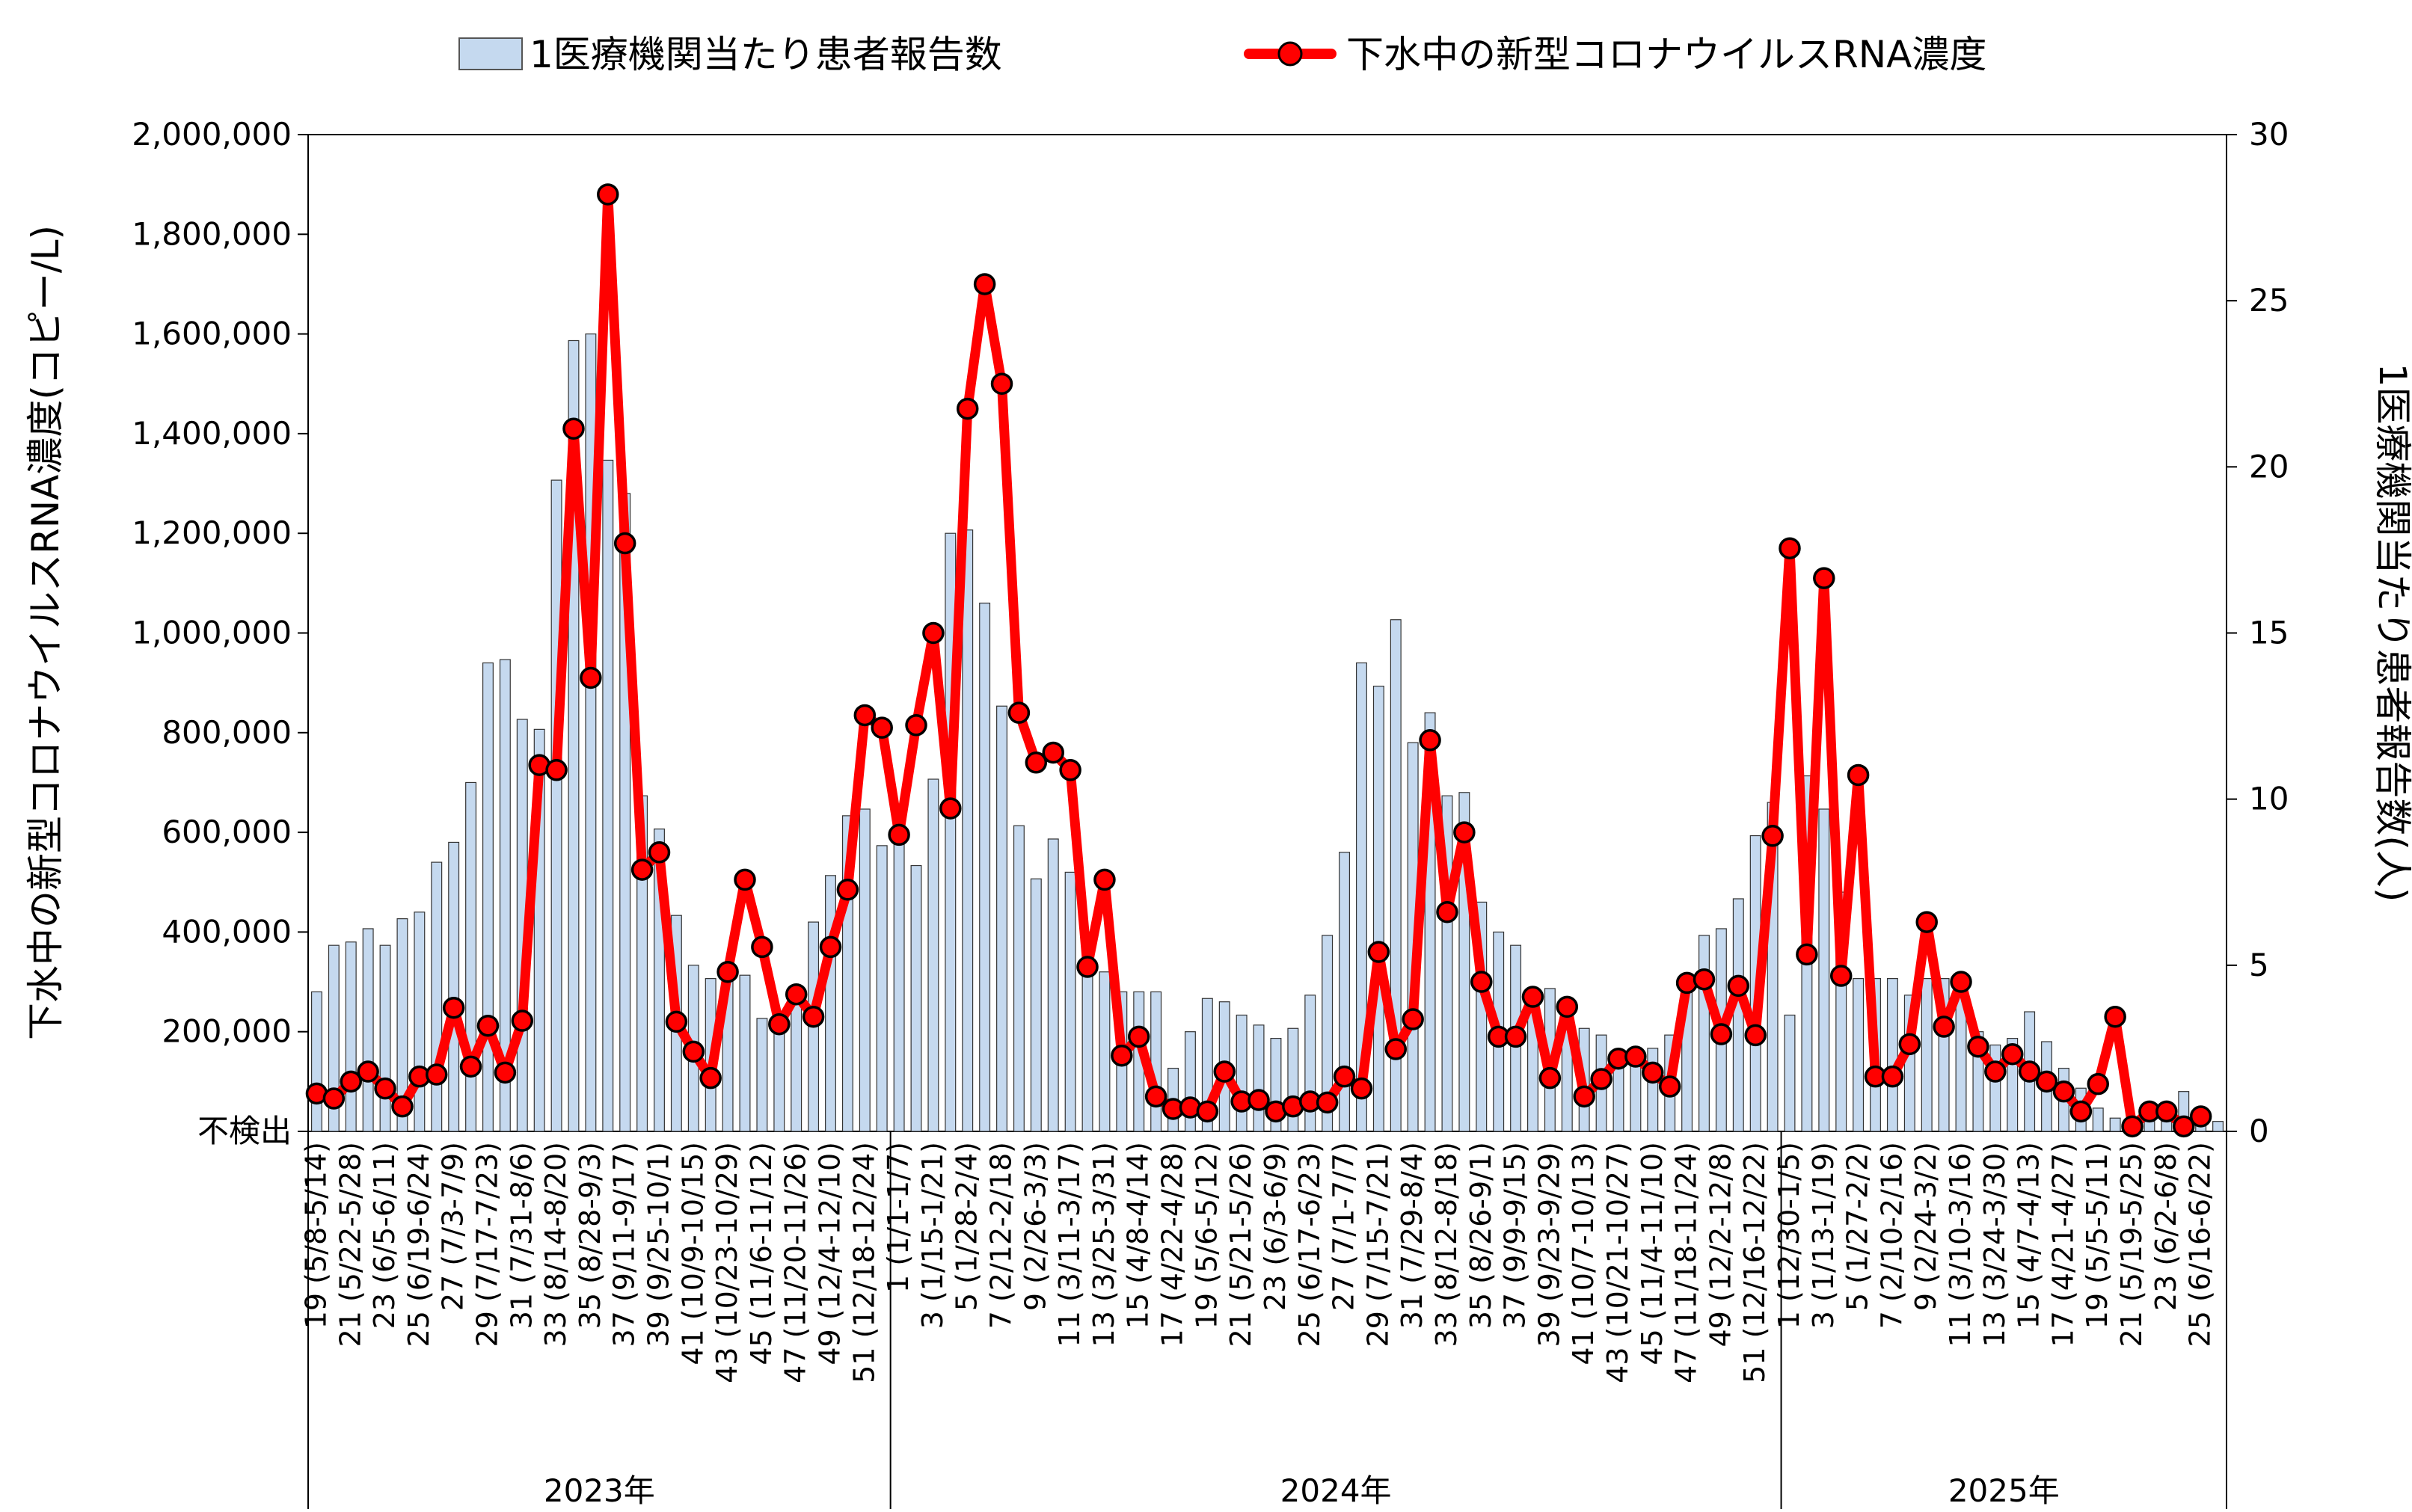 This screenshot has height=1512, width=2412. Describe the element at coordinates (1548, 1244) in the screenshot. I see `x-tick-label: 39 (9/23-9/29)` at that location.